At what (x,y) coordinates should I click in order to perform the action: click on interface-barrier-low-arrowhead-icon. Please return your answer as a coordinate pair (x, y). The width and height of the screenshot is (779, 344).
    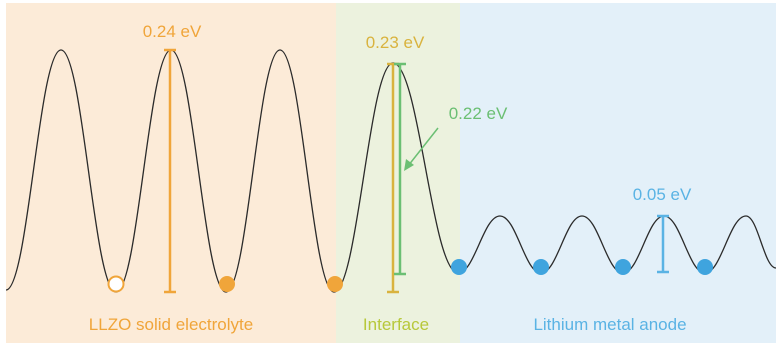
    Looking at the image, I should click on (409, 165).